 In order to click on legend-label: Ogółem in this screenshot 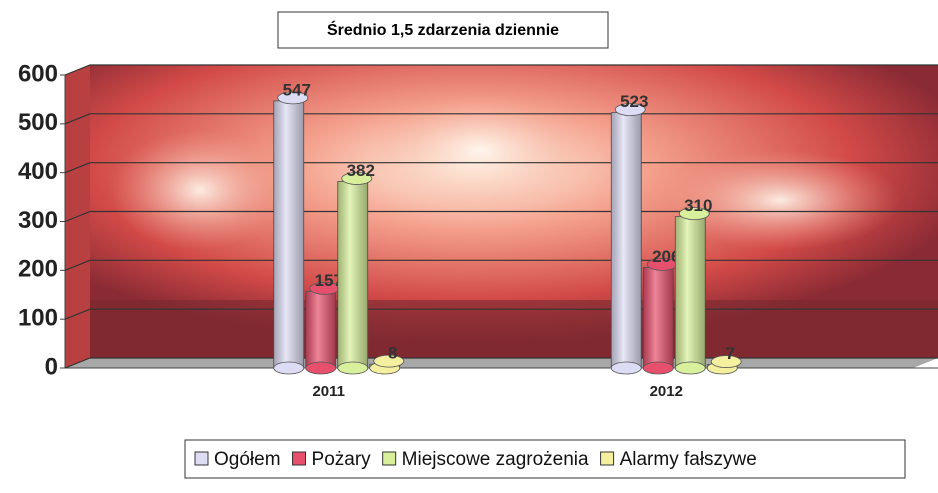, I will do `click(247, 459)`.